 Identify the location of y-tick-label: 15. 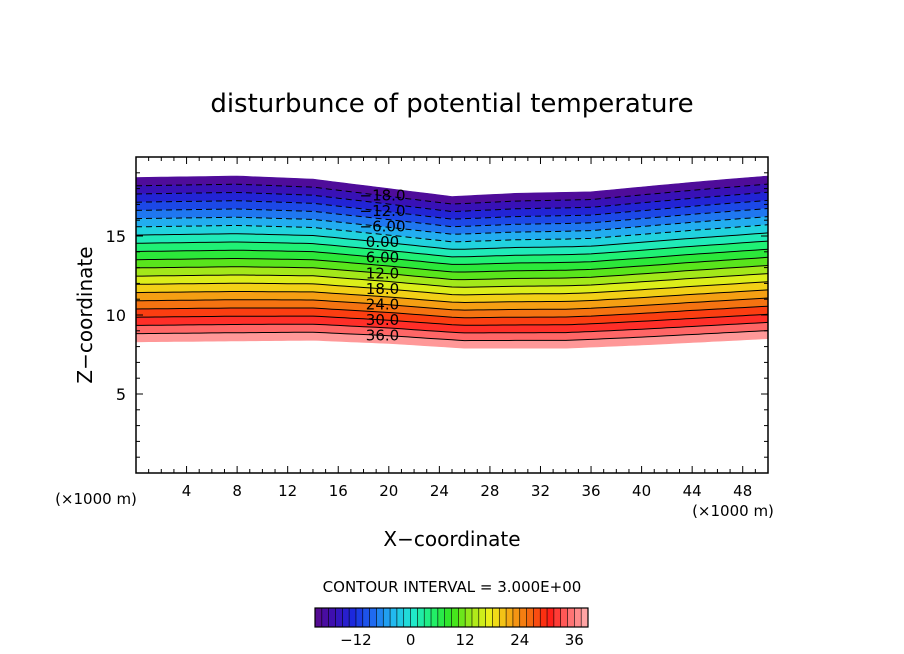
(116, 236).